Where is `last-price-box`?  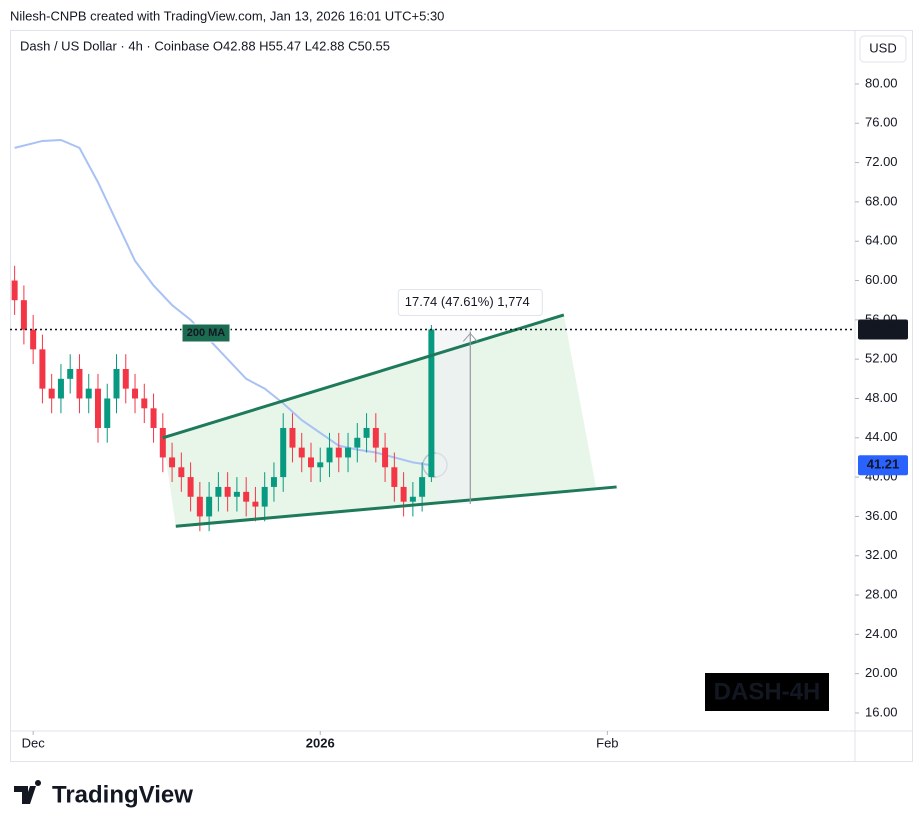
last-price-box is located at coordinates (883, 329).